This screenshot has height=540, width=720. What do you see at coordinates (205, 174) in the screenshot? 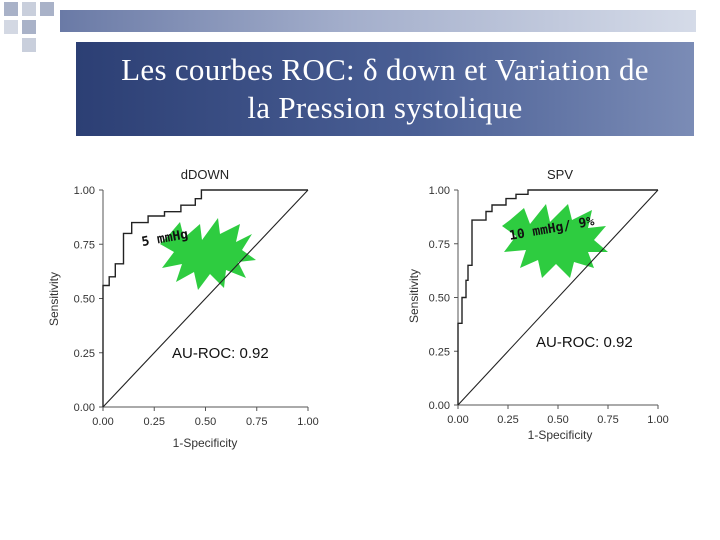
I see `chart-title: dDOWN` at bounding box center [205, 174].